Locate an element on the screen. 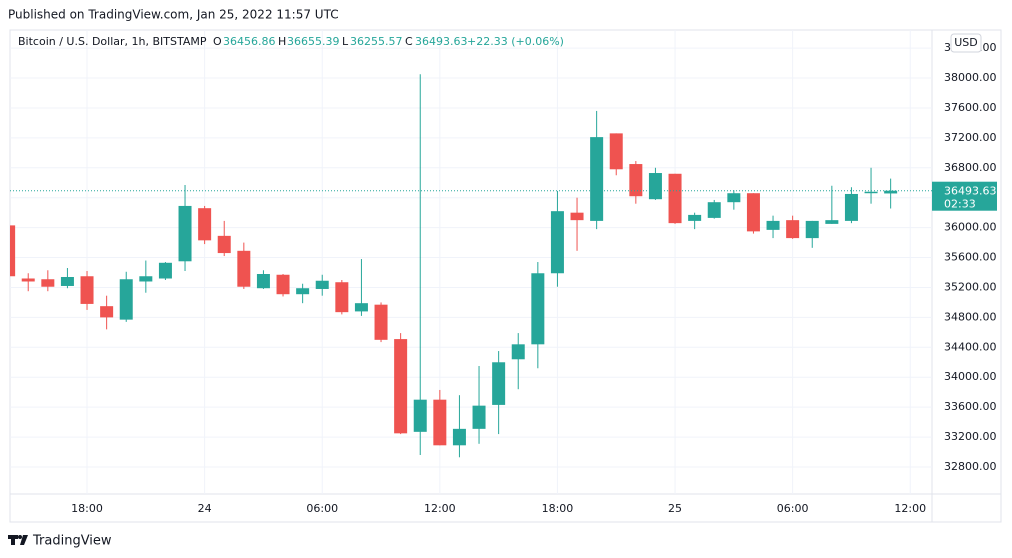  brand-logo is located at coordinates (18, 540).